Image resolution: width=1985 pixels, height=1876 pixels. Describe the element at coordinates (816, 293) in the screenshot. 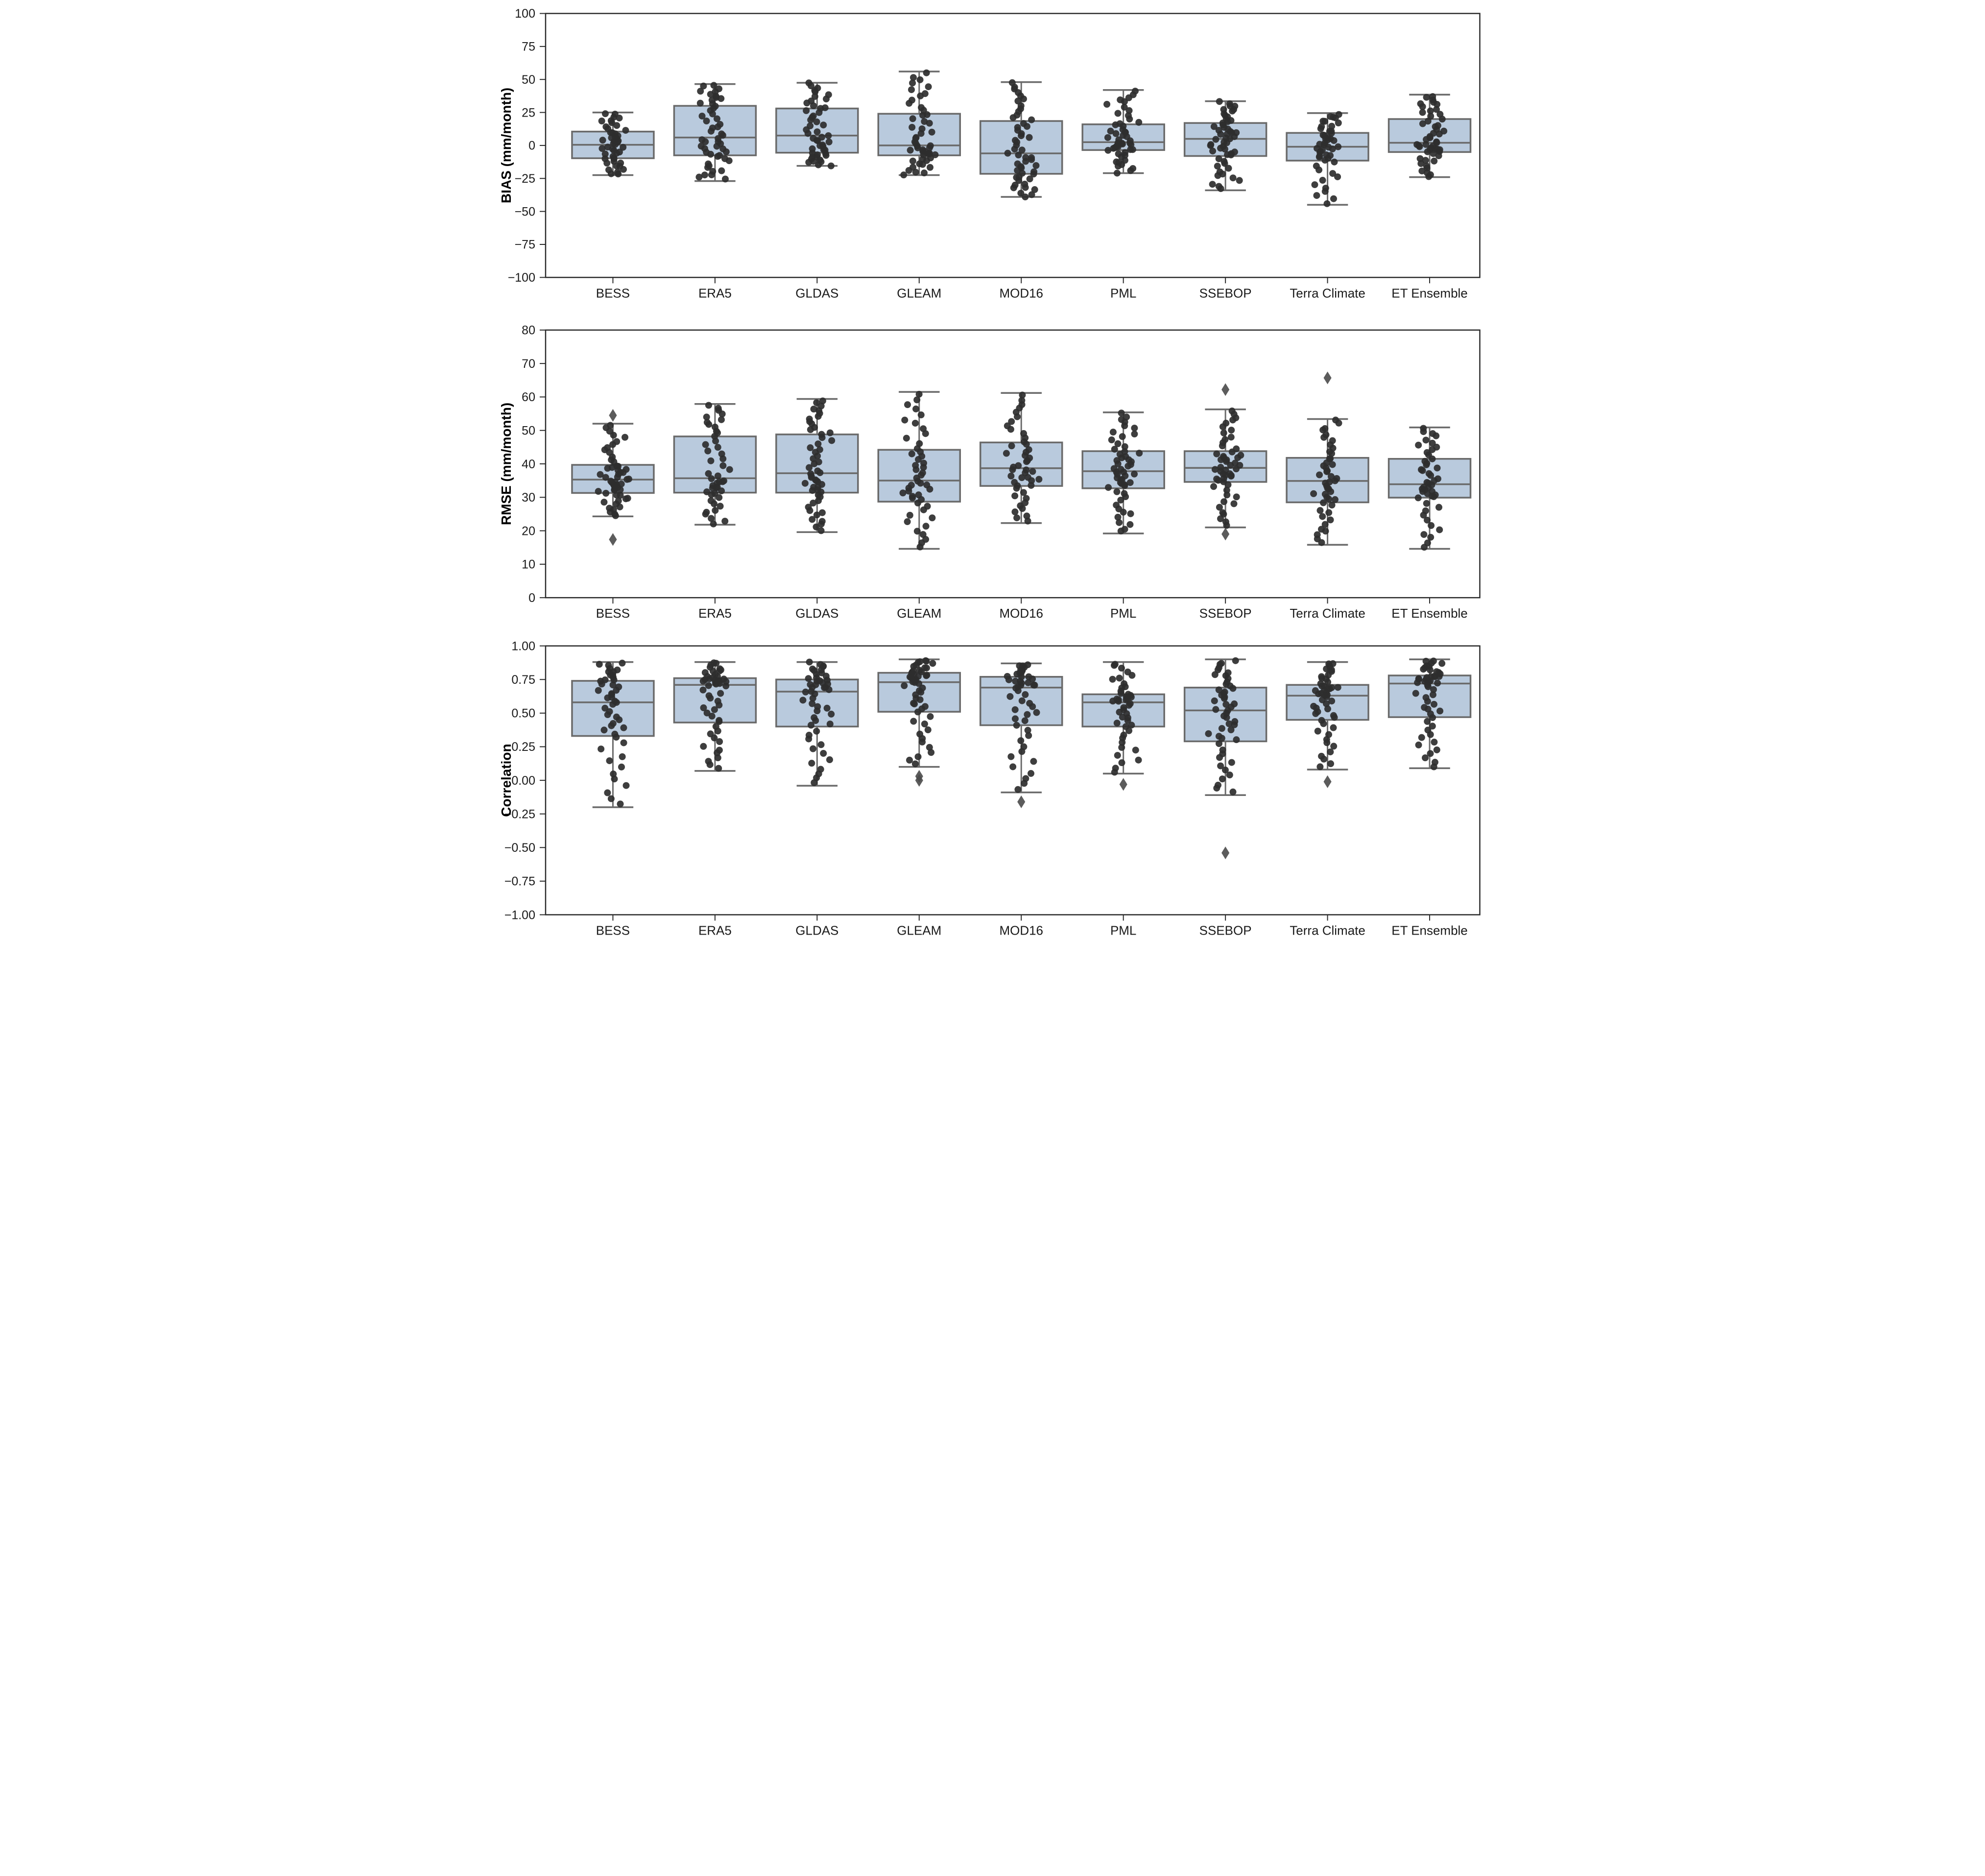

I see `x-tick-label: GLDAS` at that location.